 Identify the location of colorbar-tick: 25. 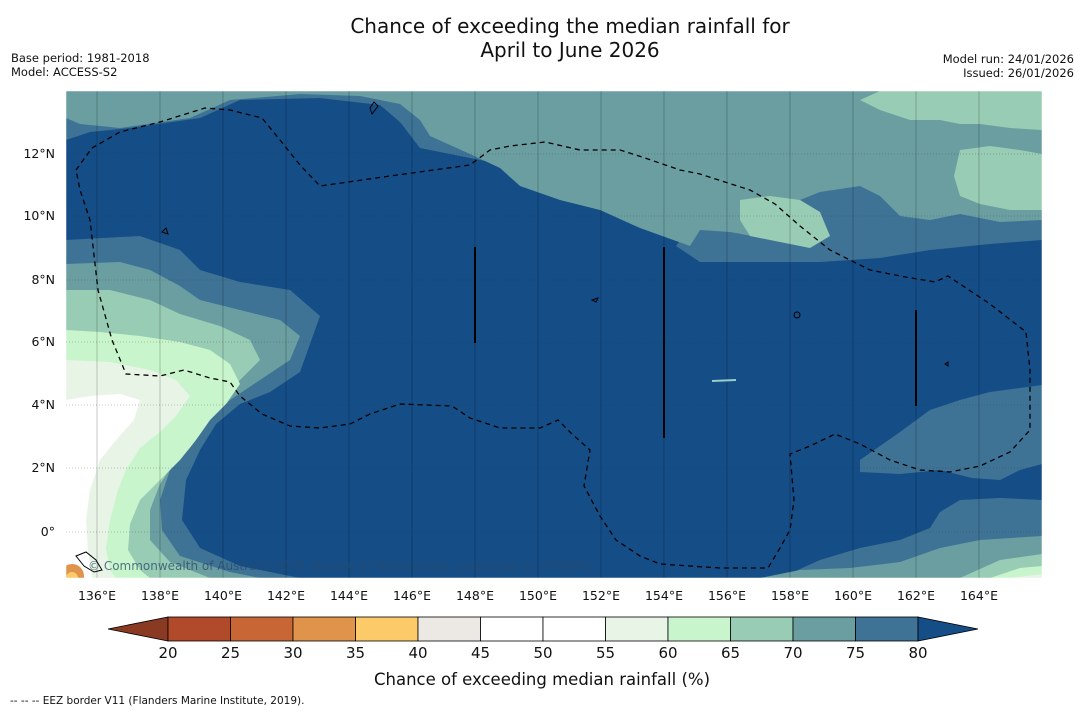
(230, 653).